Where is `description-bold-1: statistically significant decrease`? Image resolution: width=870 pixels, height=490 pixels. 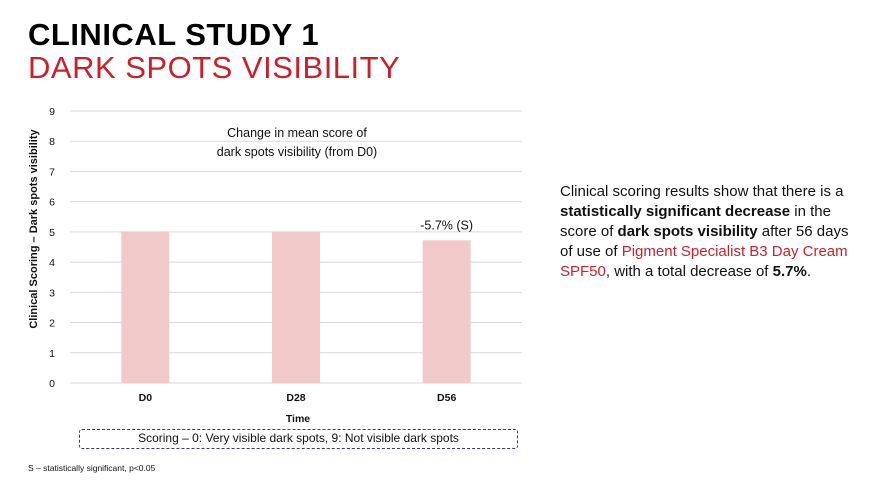
description-bold-1: statistically significant decrease is located at coordinates (675, 211).